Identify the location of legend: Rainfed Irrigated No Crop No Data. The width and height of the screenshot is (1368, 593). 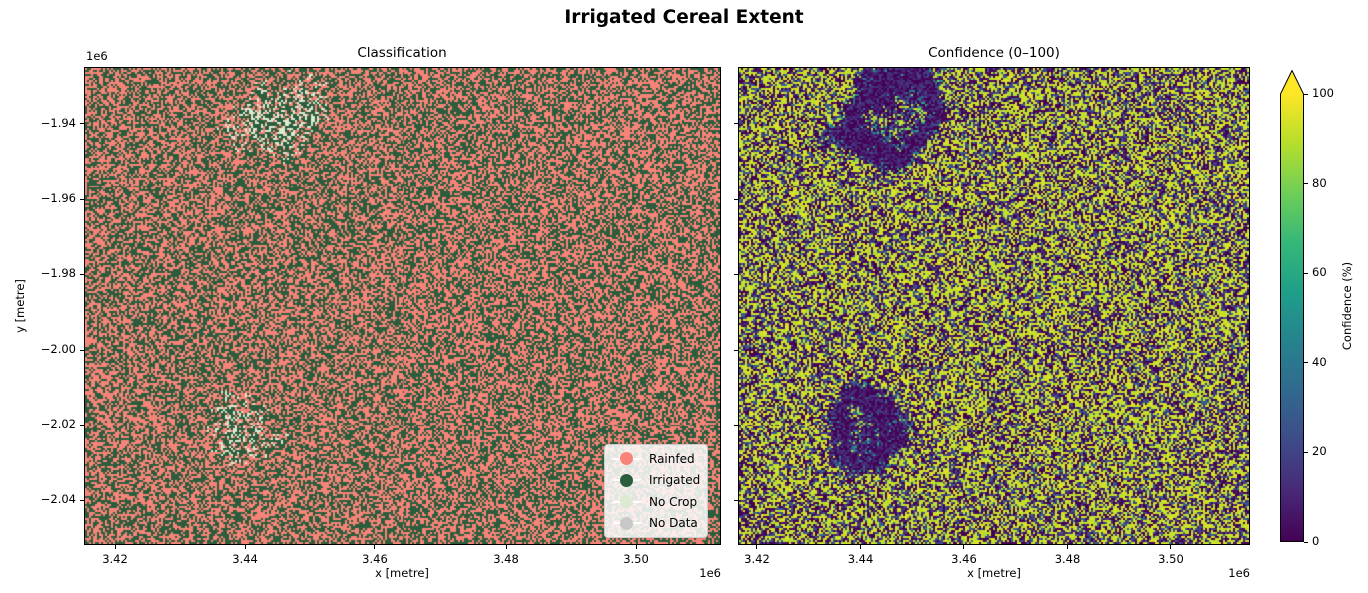
(656, 491).